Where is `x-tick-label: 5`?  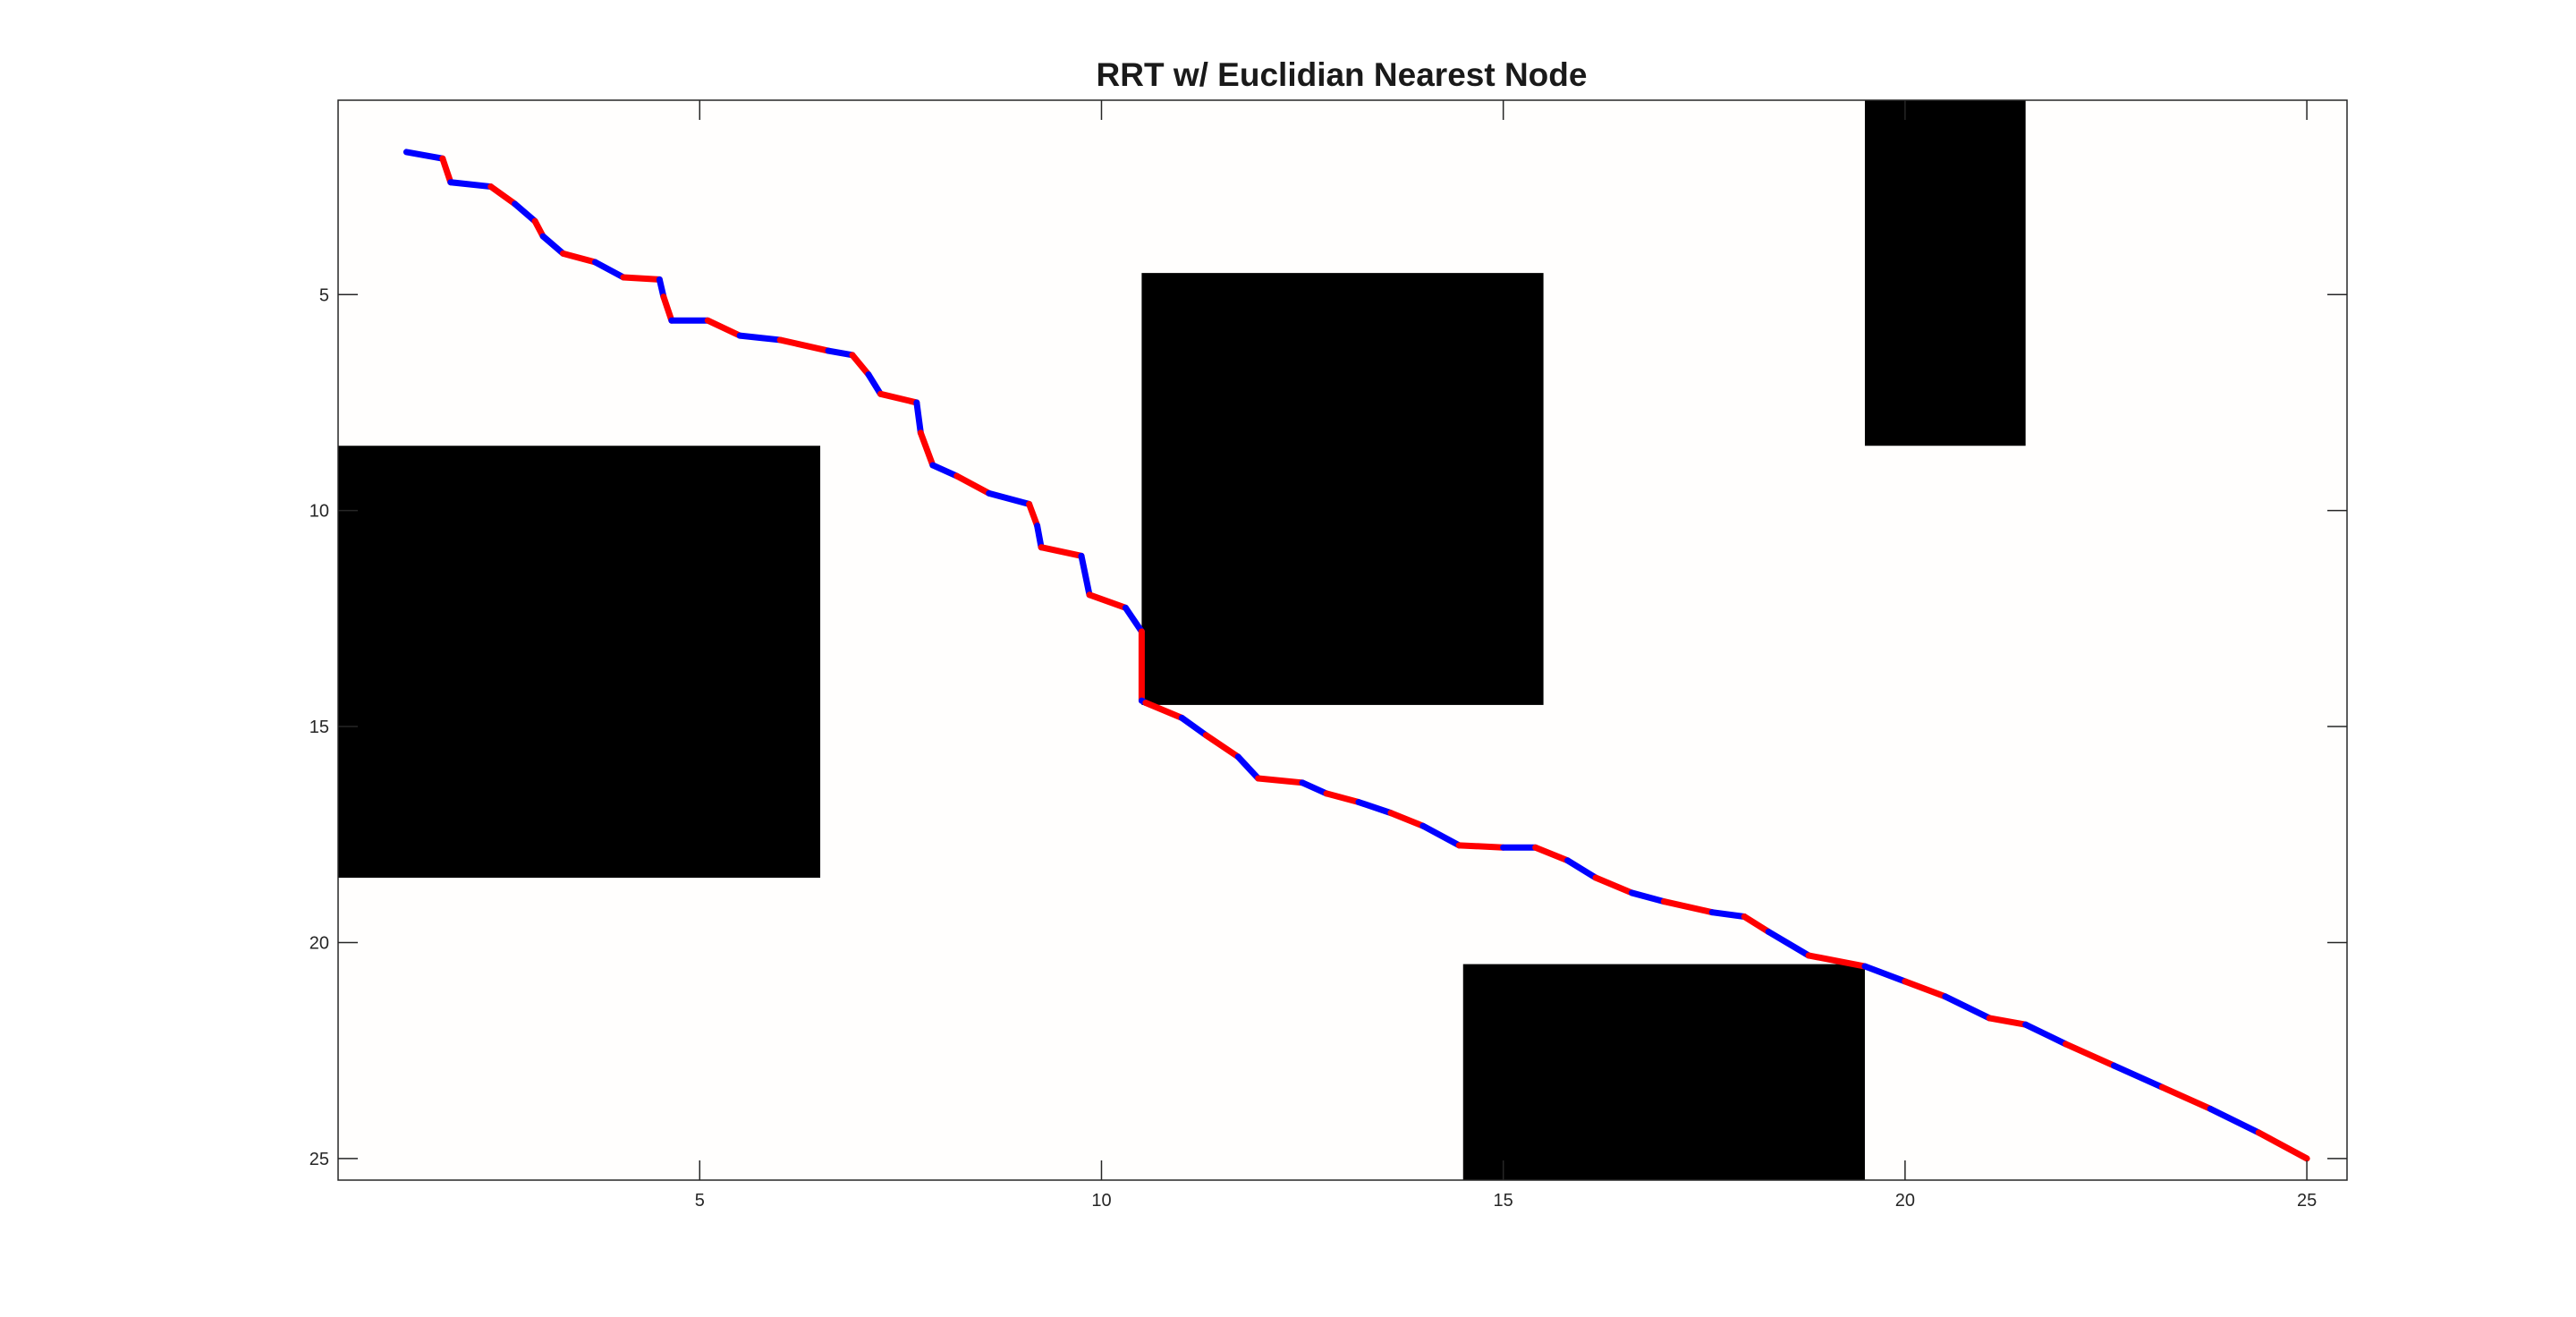 x-tick-label: 5 is located at coordinates (700, 1201).